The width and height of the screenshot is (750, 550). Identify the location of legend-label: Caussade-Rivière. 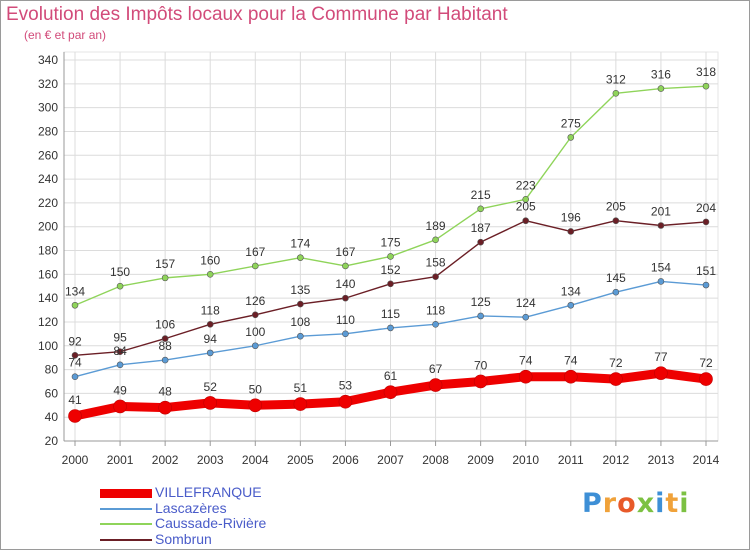
(211, 523).